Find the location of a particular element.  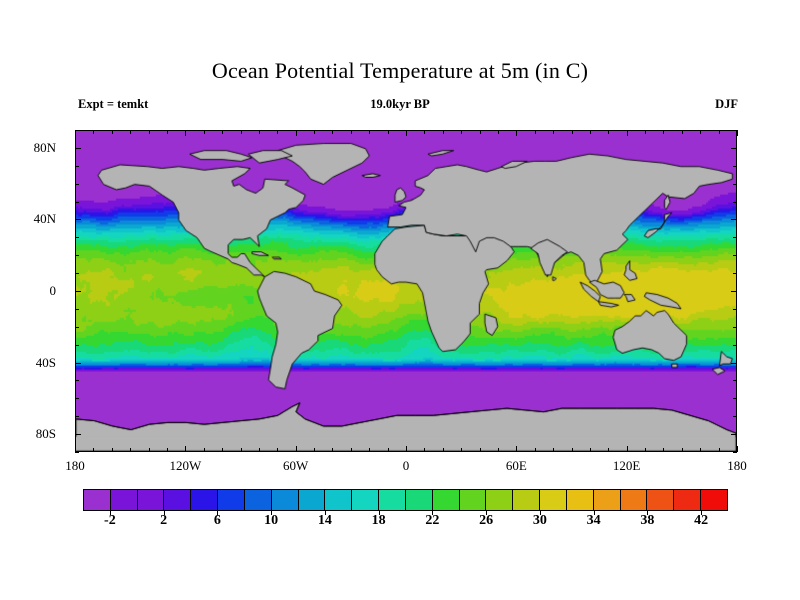

x-axis-label: 60W is located at coordinates (296, 465).